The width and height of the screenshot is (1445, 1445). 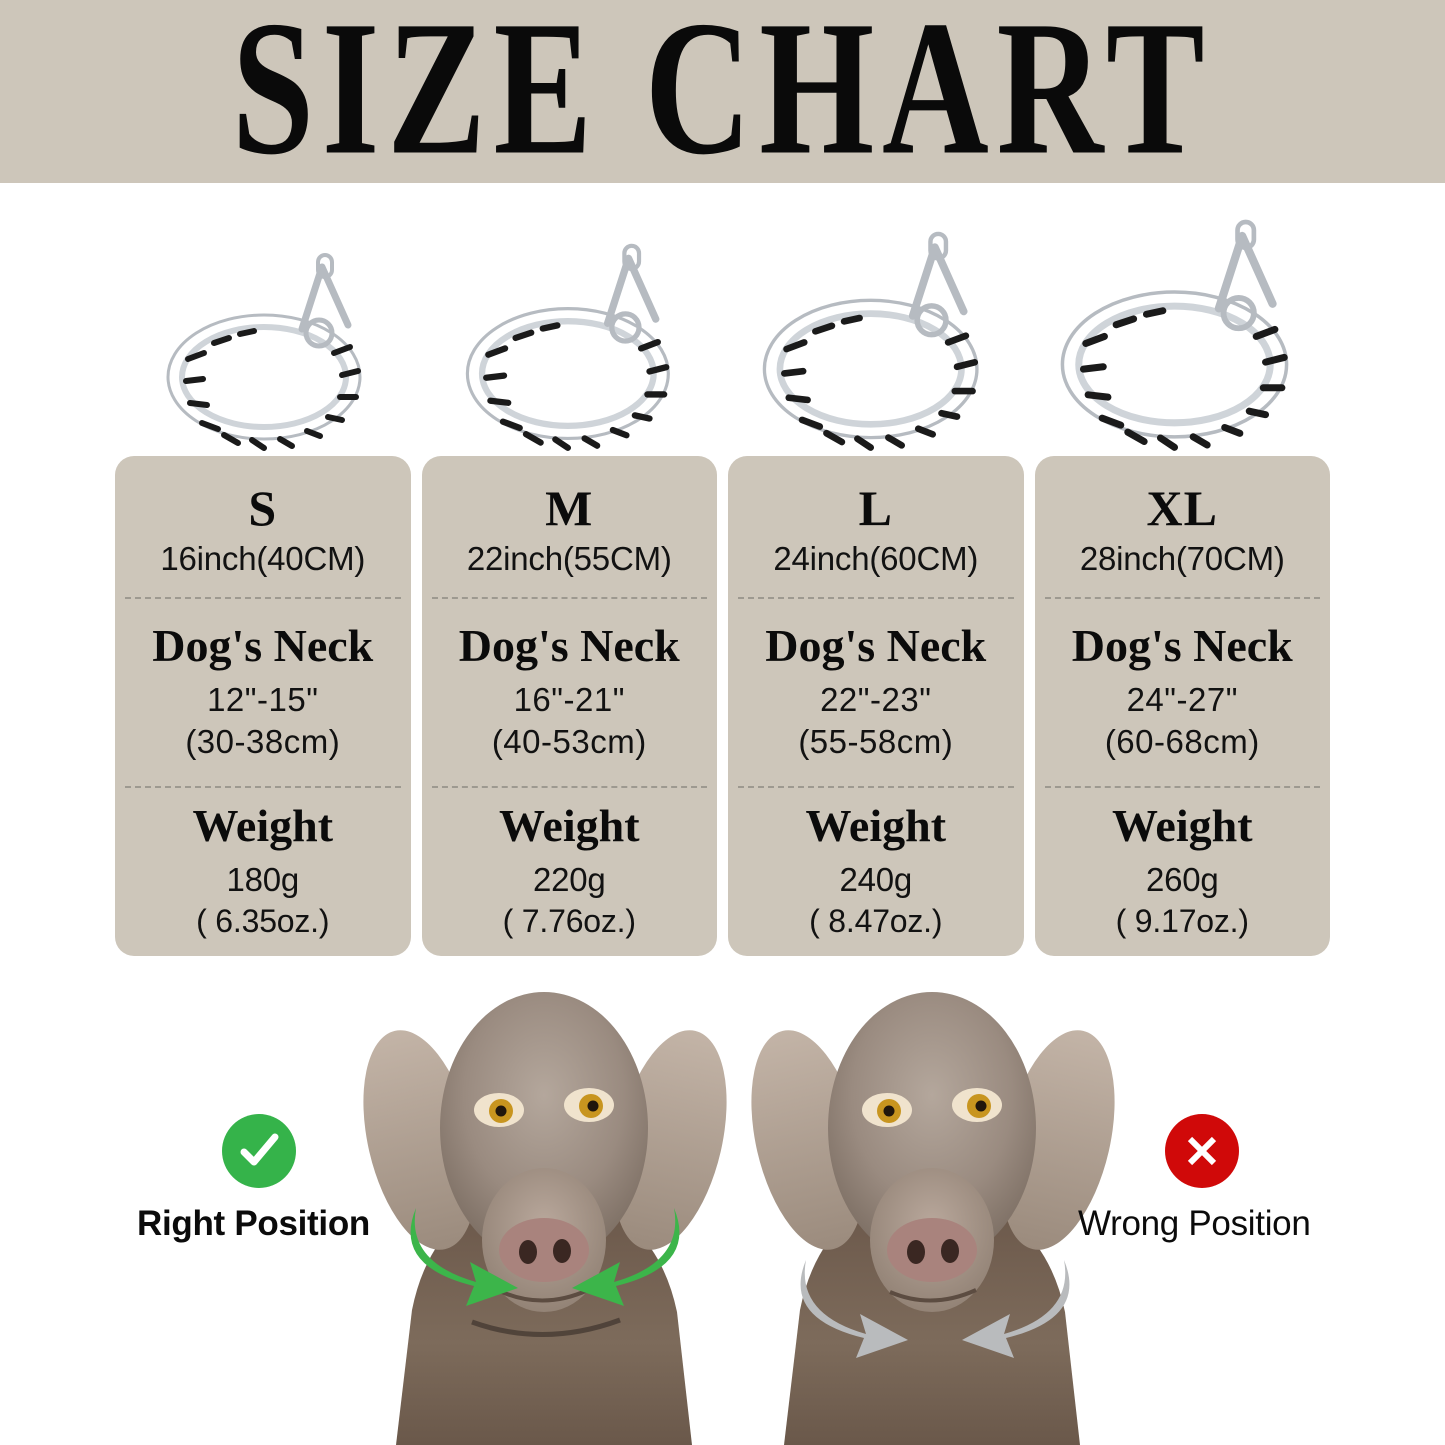 I want to click on size-header-cell: M 22inch(55CM), so click(x=570, y=526).